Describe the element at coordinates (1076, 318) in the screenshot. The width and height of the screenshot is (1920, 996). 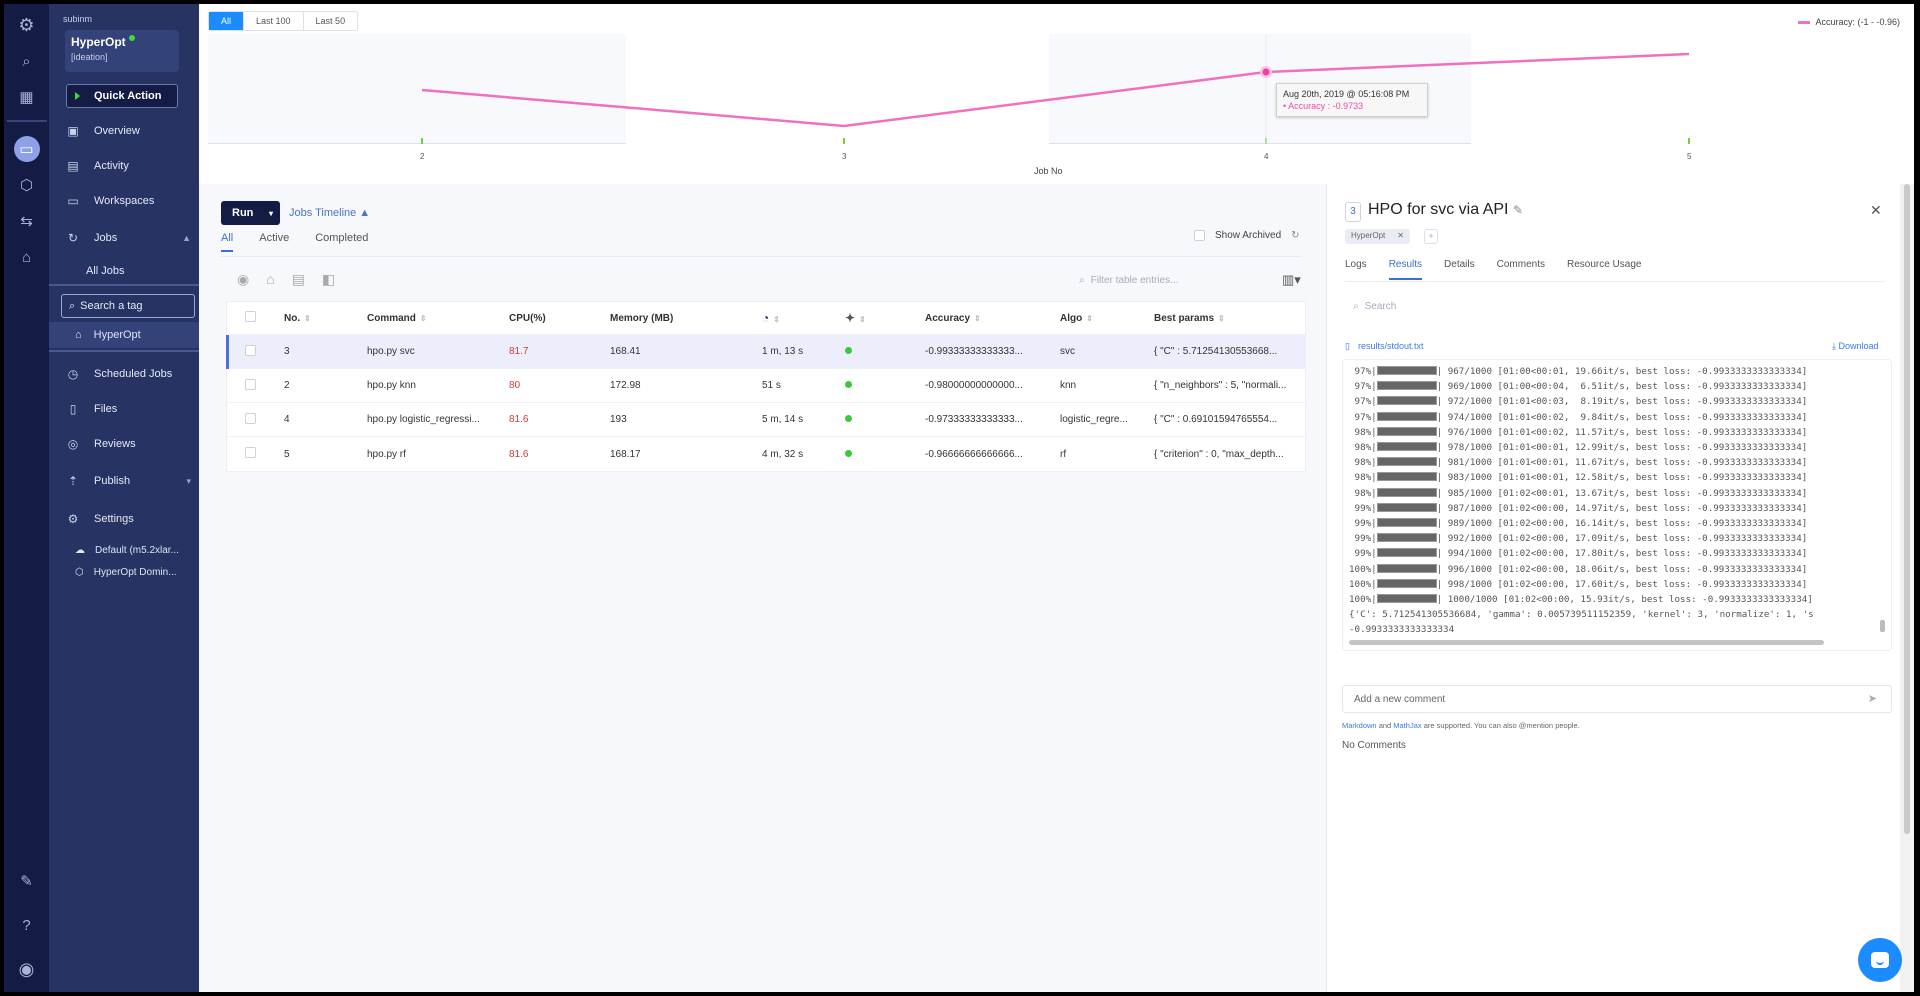
I see `col-algo: Algo ⇕` at that location.